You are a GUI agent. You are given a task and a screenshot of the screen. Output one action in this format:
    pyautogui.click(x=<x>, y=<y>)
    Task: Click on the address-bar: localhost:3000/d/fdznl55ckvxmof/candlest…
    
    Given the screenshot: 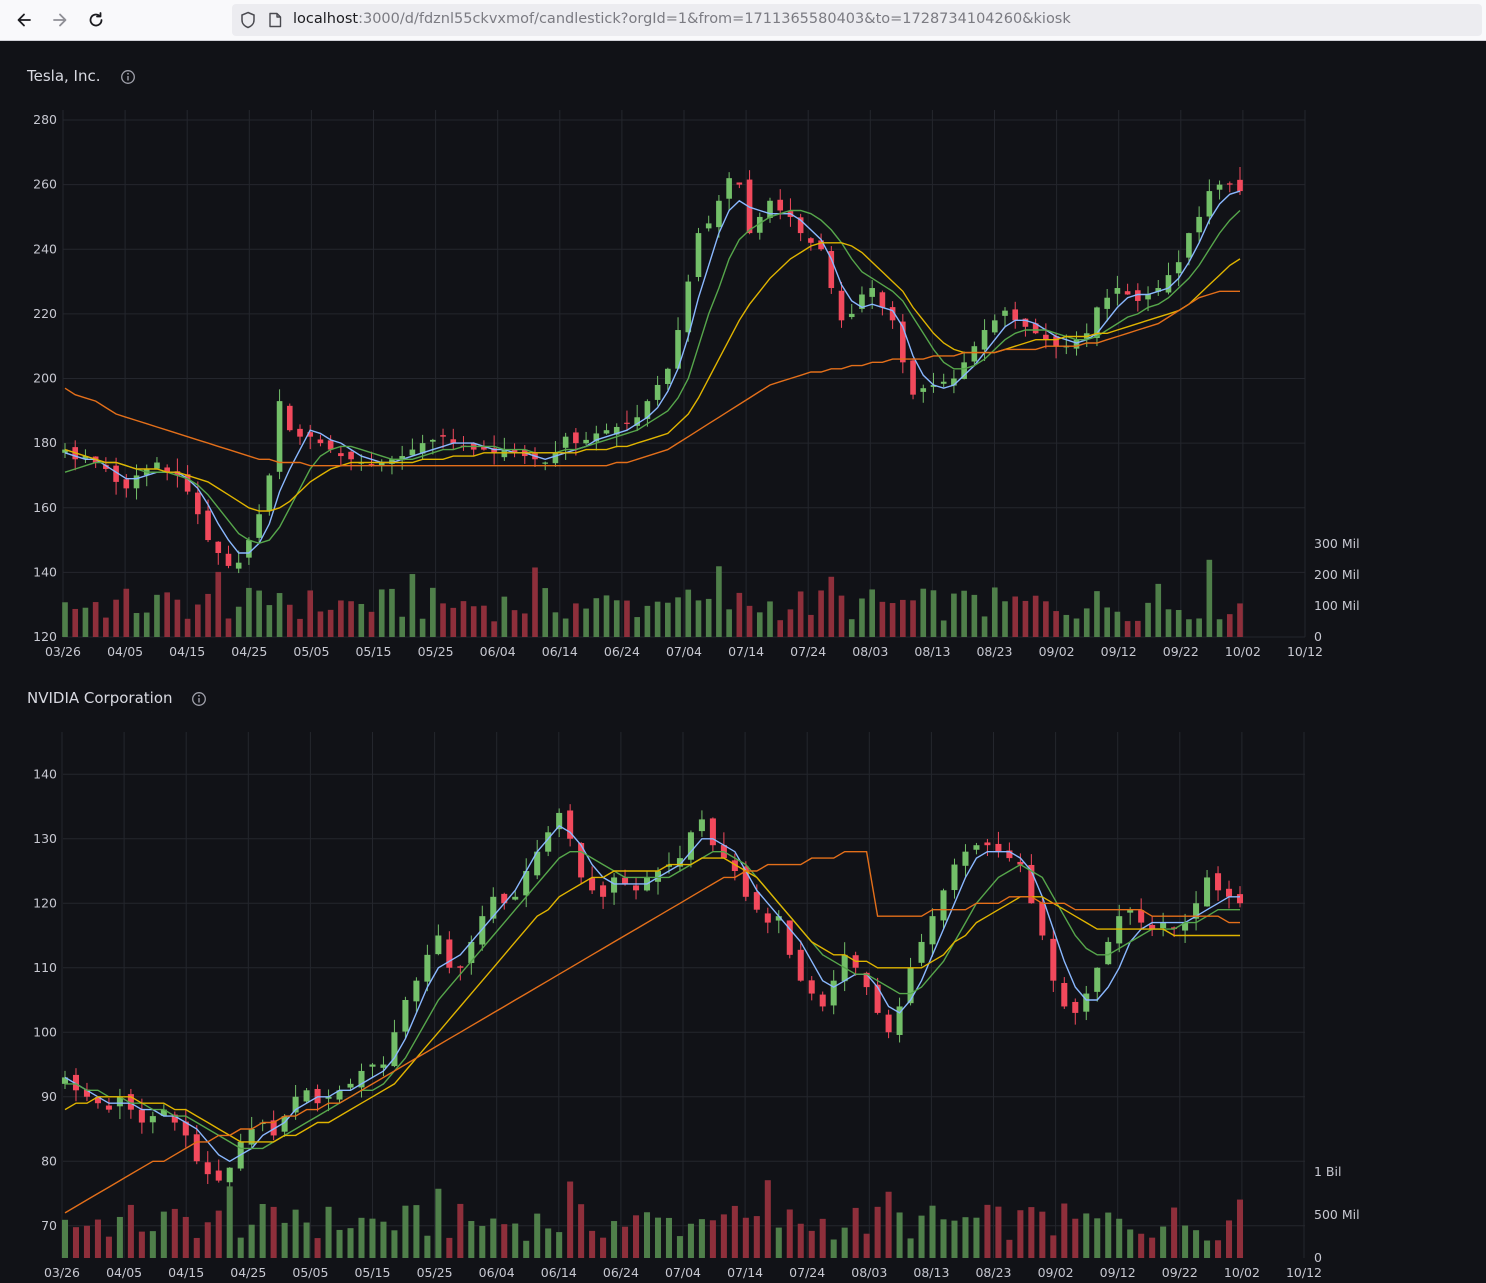 What is the action you would take?
    pyautogui.click(x=857, y=20)
    